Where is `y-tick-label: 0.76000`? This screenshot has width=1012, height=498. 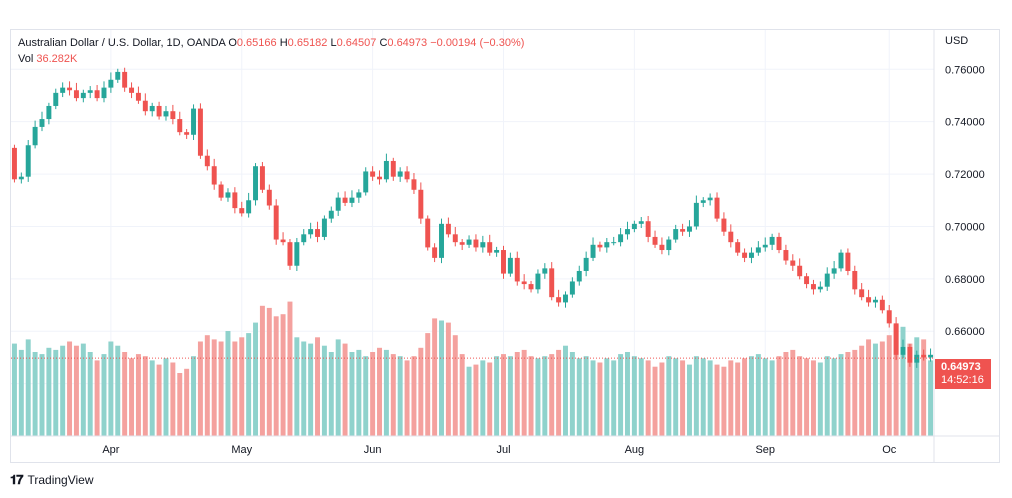
y-tick-label: 0.76000 is located at coordinates (965, 70).